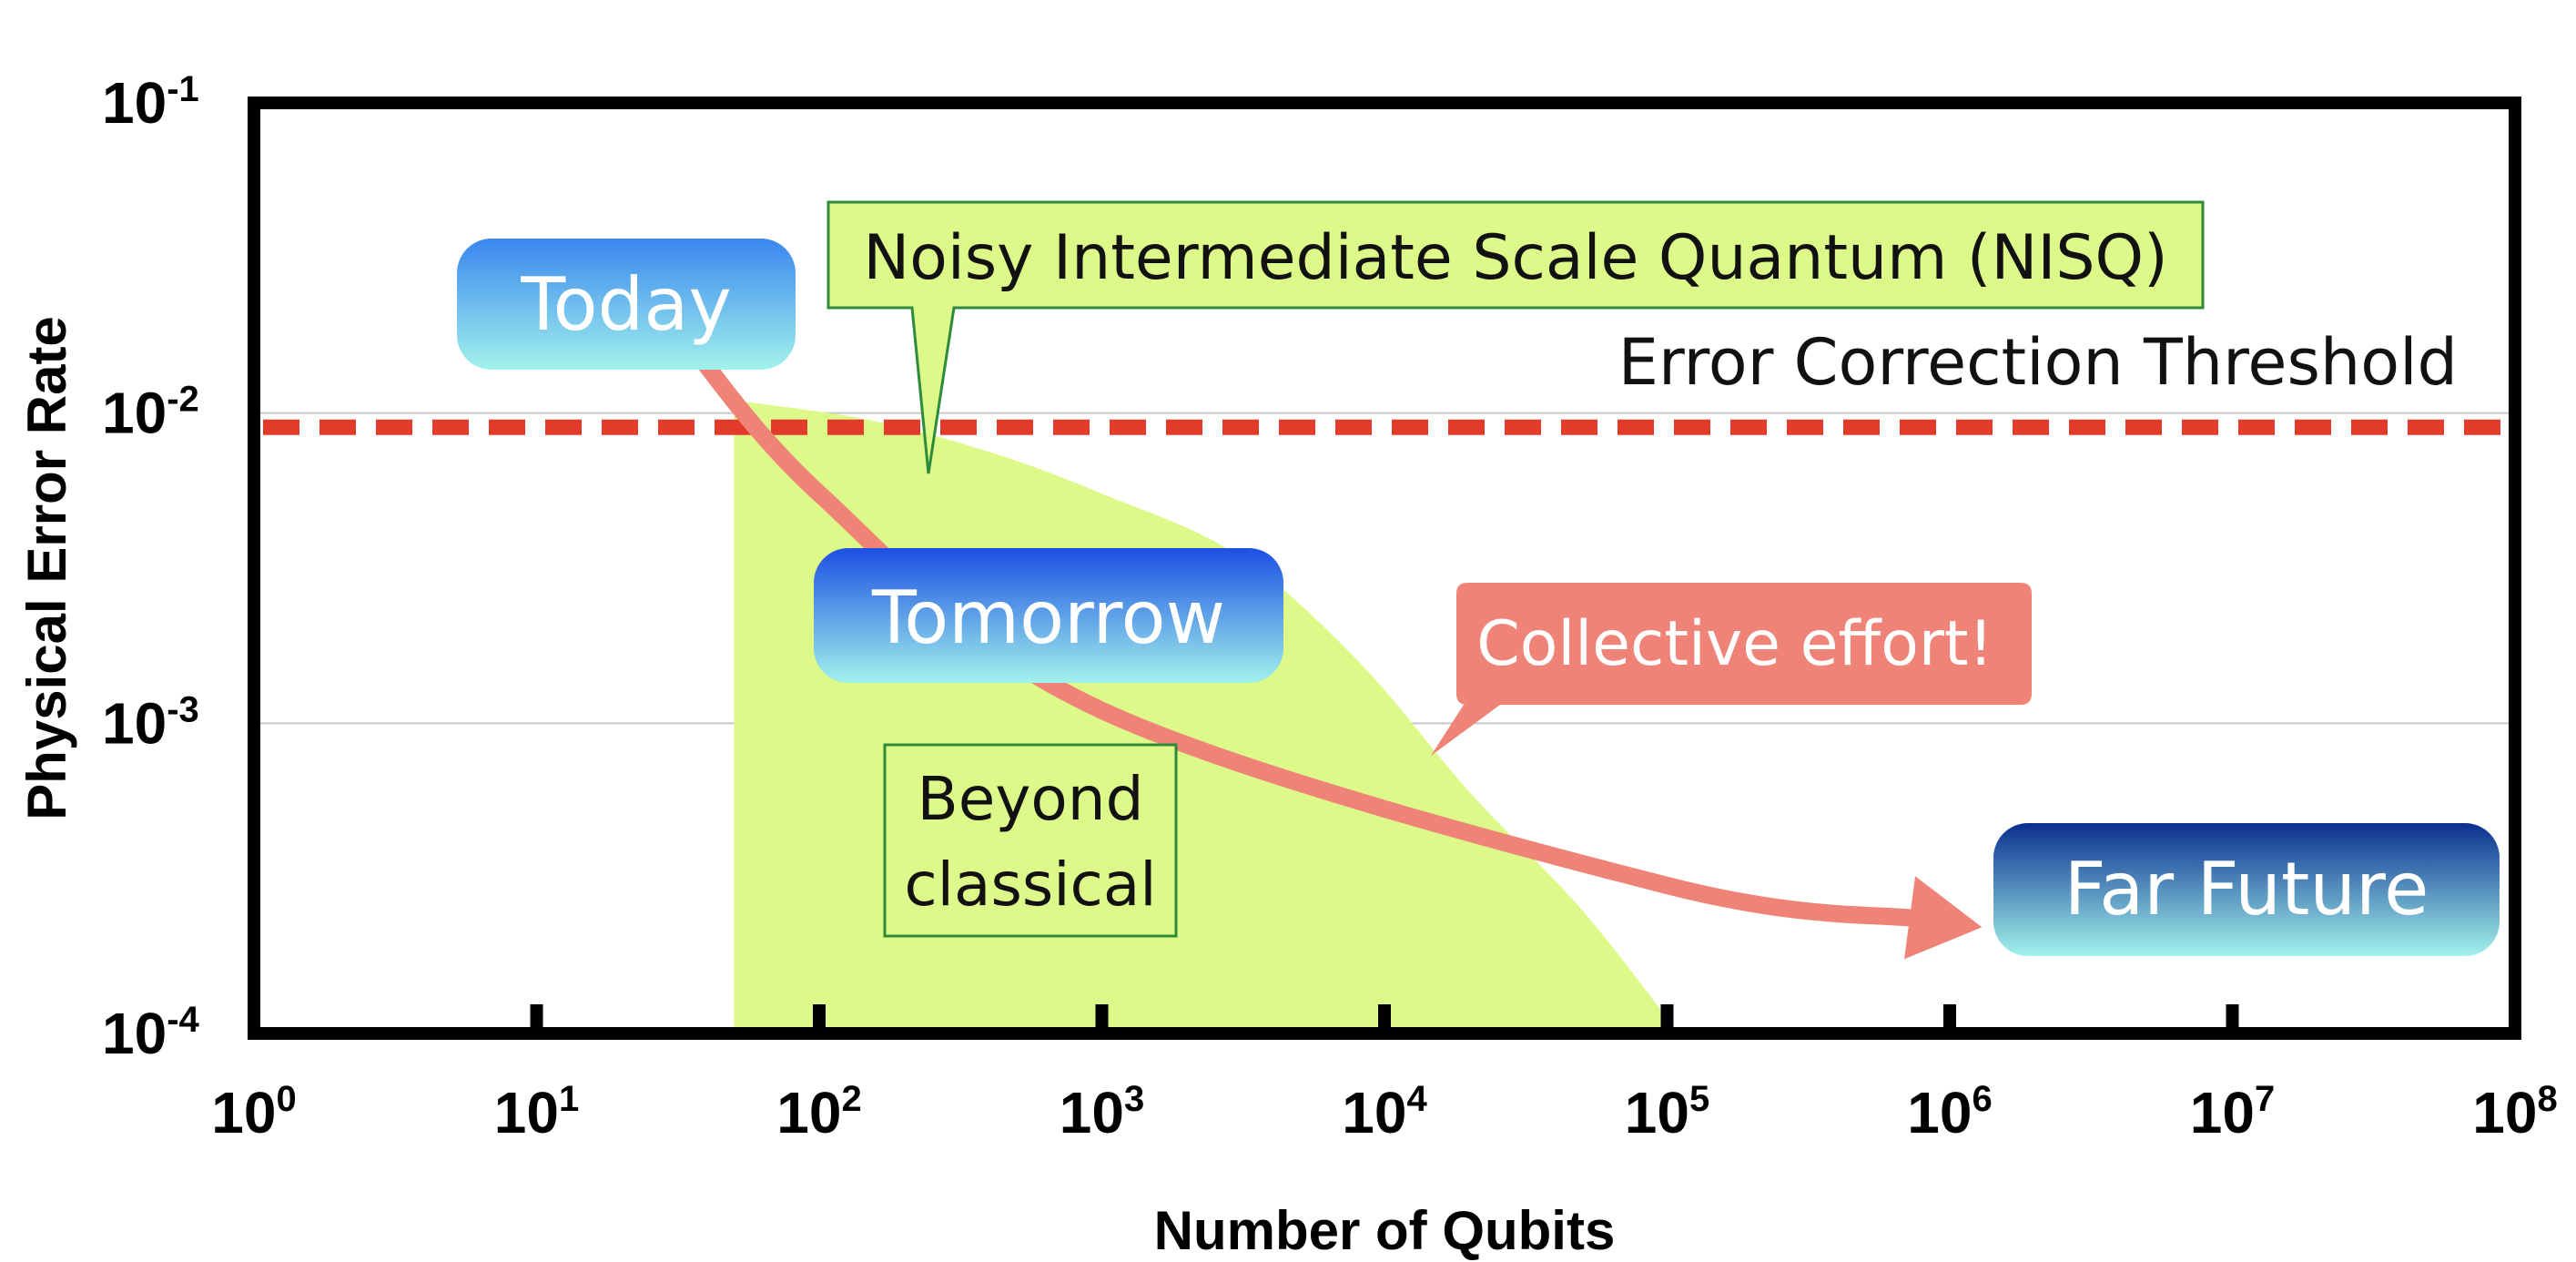  I want to click on tomorrow-pill: Tomorrow, so click(1048, 616).